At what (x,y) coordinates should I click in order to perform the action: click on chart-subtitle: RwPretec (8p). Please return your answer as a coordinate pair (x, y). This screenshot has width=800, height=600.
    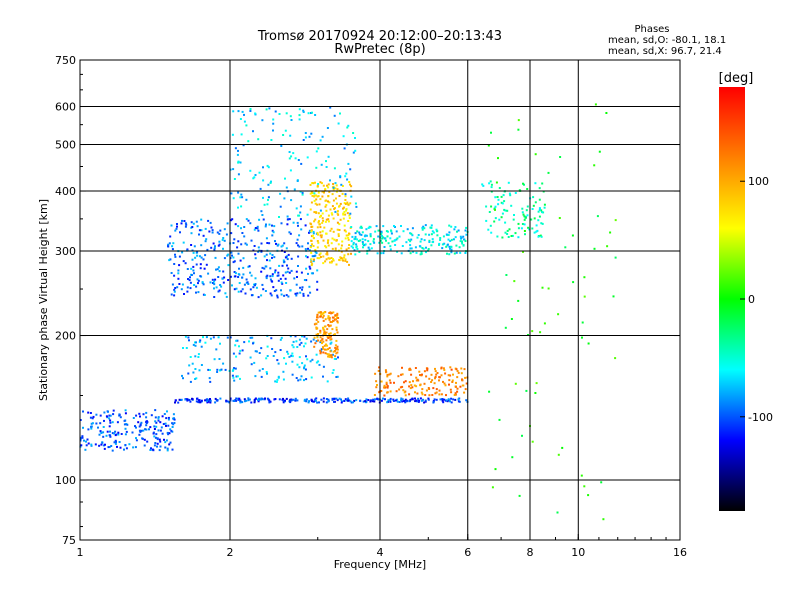
    Looking at the image, I should click on (379, 49).